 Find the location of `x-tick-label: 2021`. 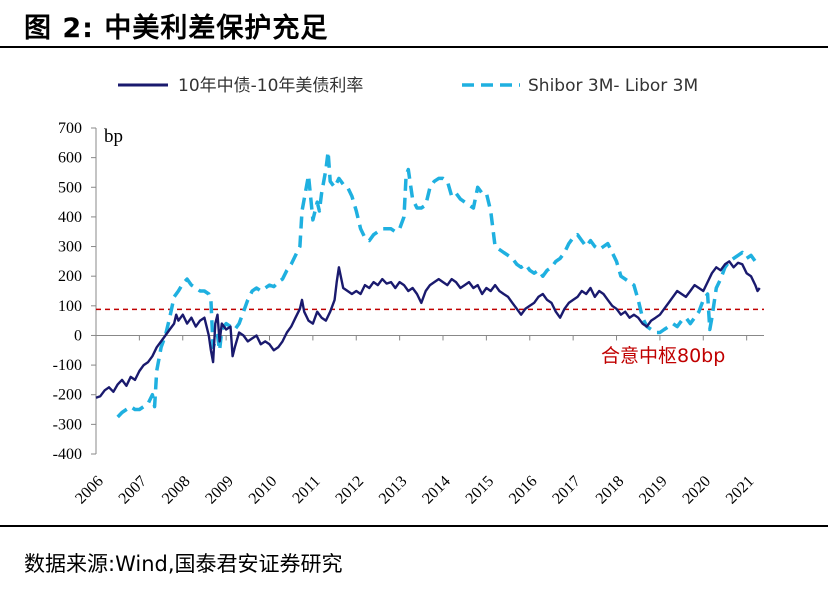

x-tick-label: 2021 is located at coordinates (740, 490).